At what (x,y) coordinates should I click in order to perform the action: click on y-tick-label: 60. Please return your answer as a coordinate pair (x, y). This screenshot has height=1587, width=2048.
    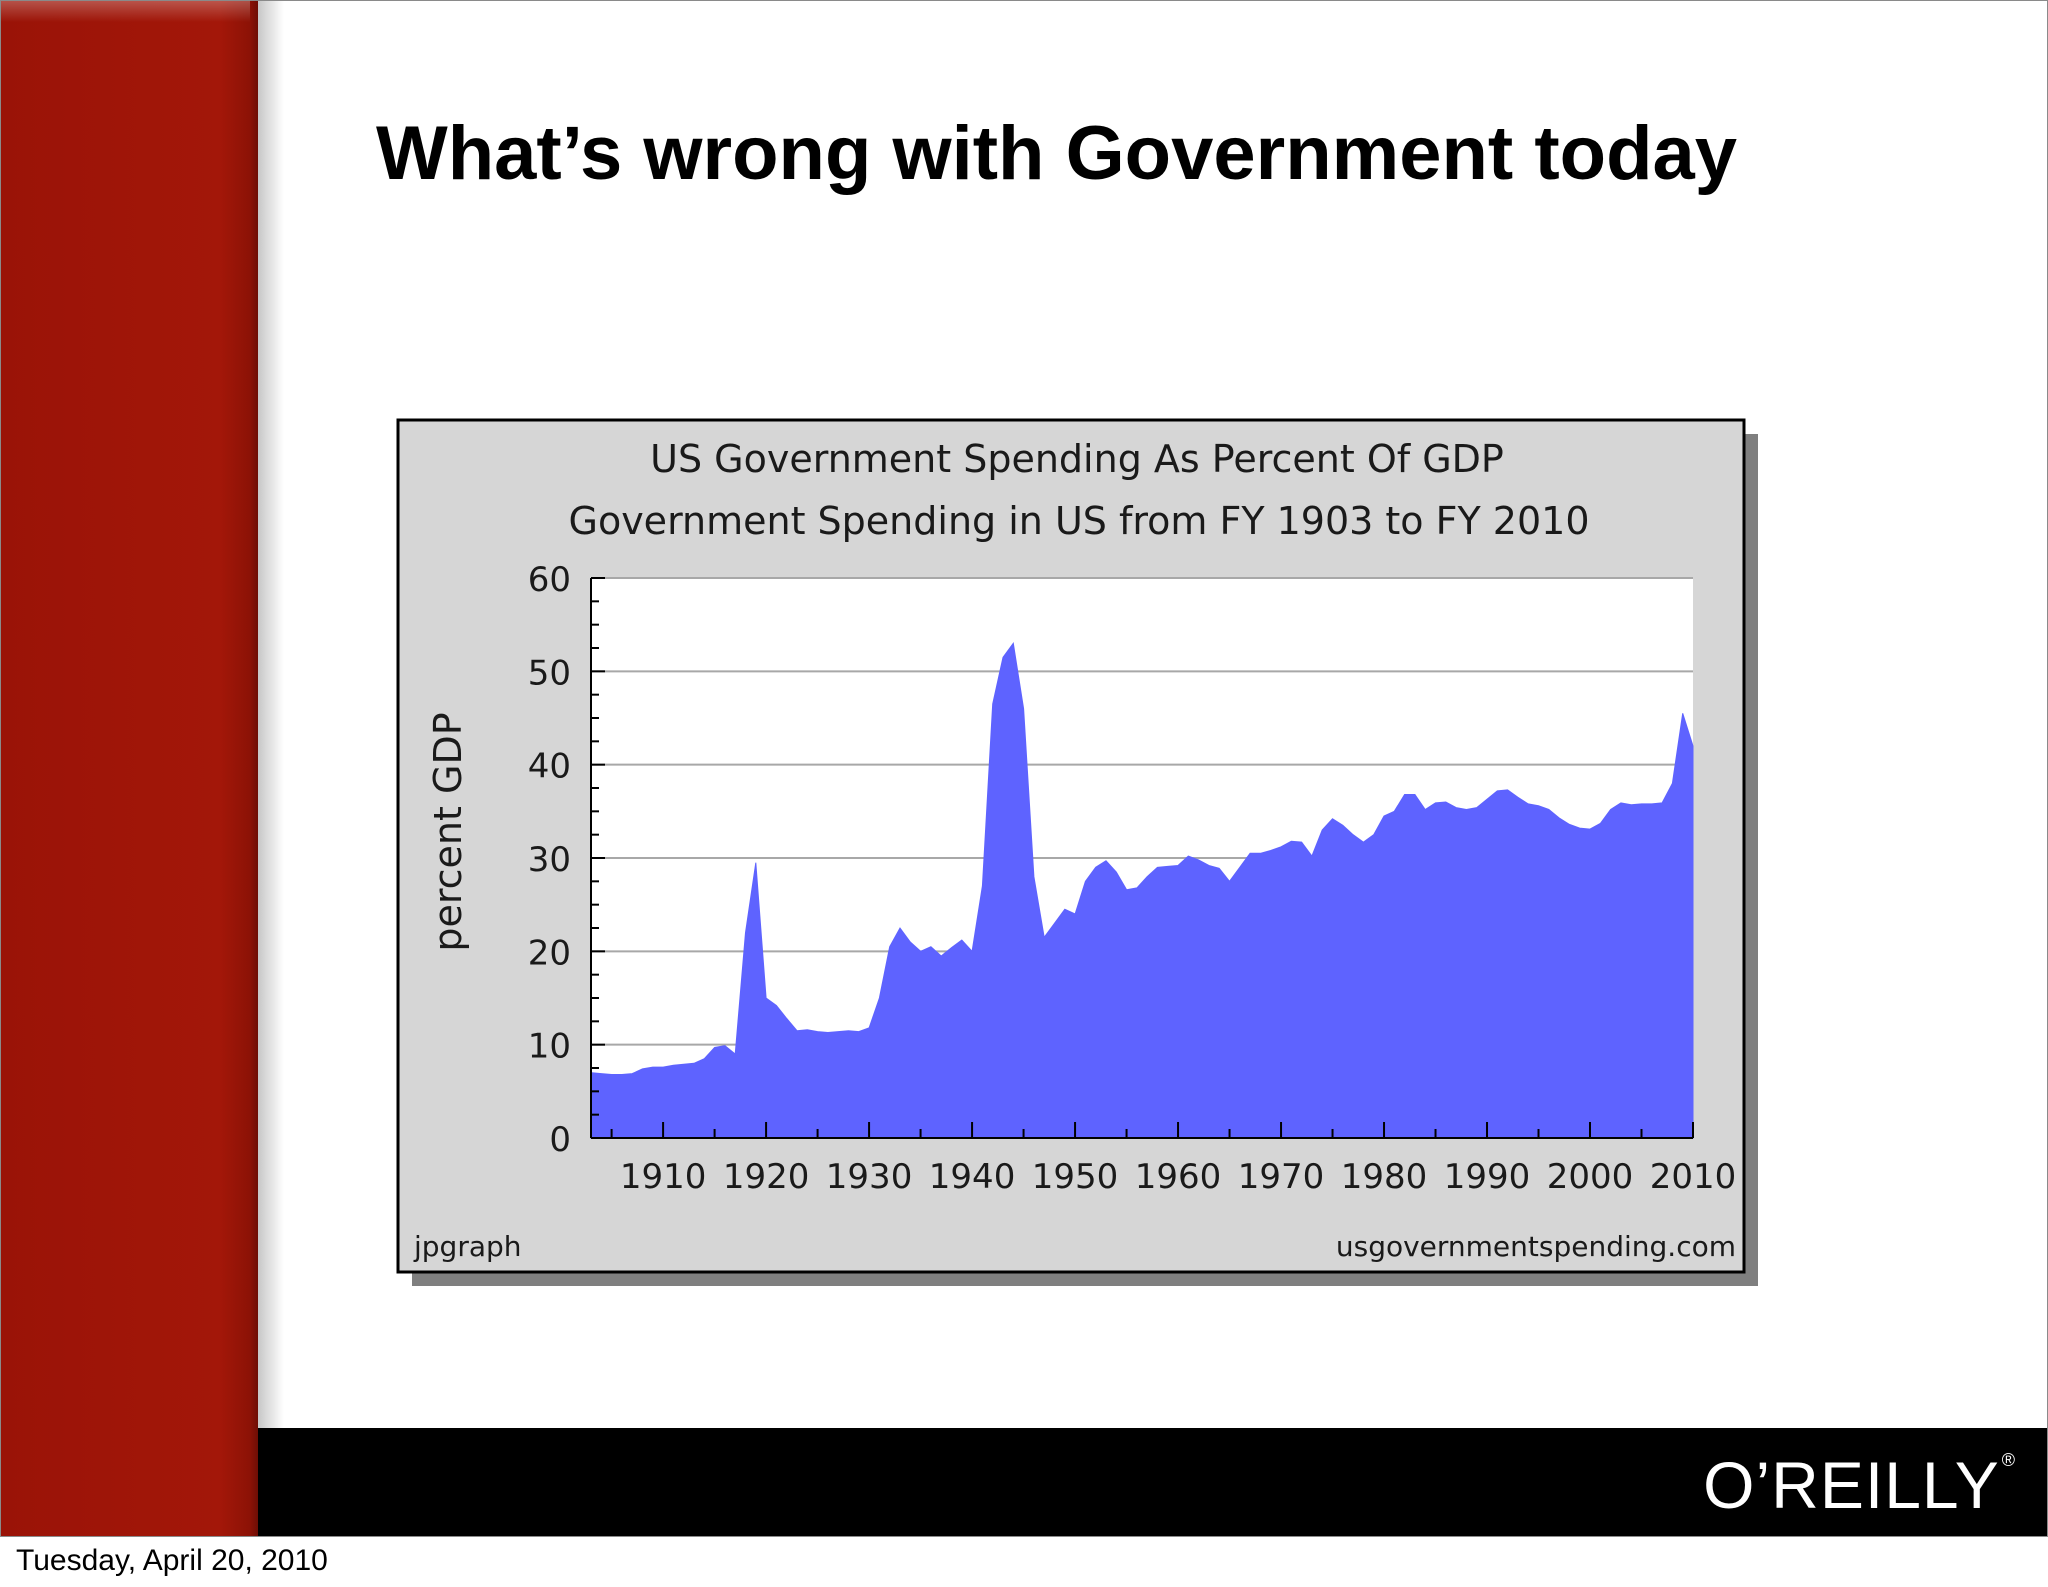
    Looking at the image, I should click on (549, 580).